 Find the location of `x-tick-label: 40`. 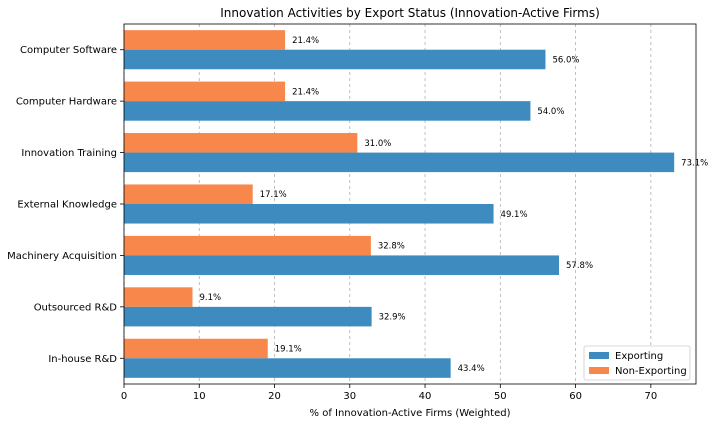

x-tick-label: 40 is located at coordinates (425, 396).